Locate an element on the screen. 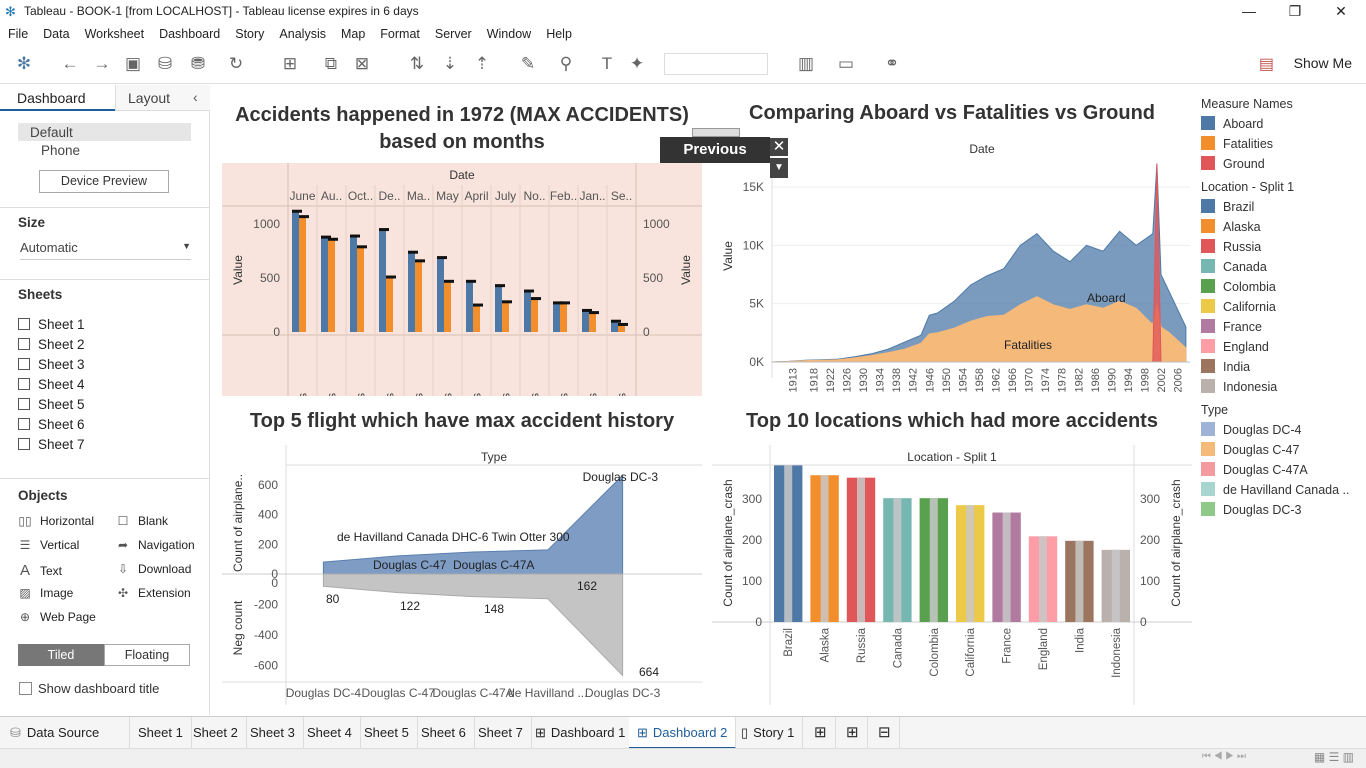  tab-sheet-7: Sheet 7 is located at coordinates (501, 733).